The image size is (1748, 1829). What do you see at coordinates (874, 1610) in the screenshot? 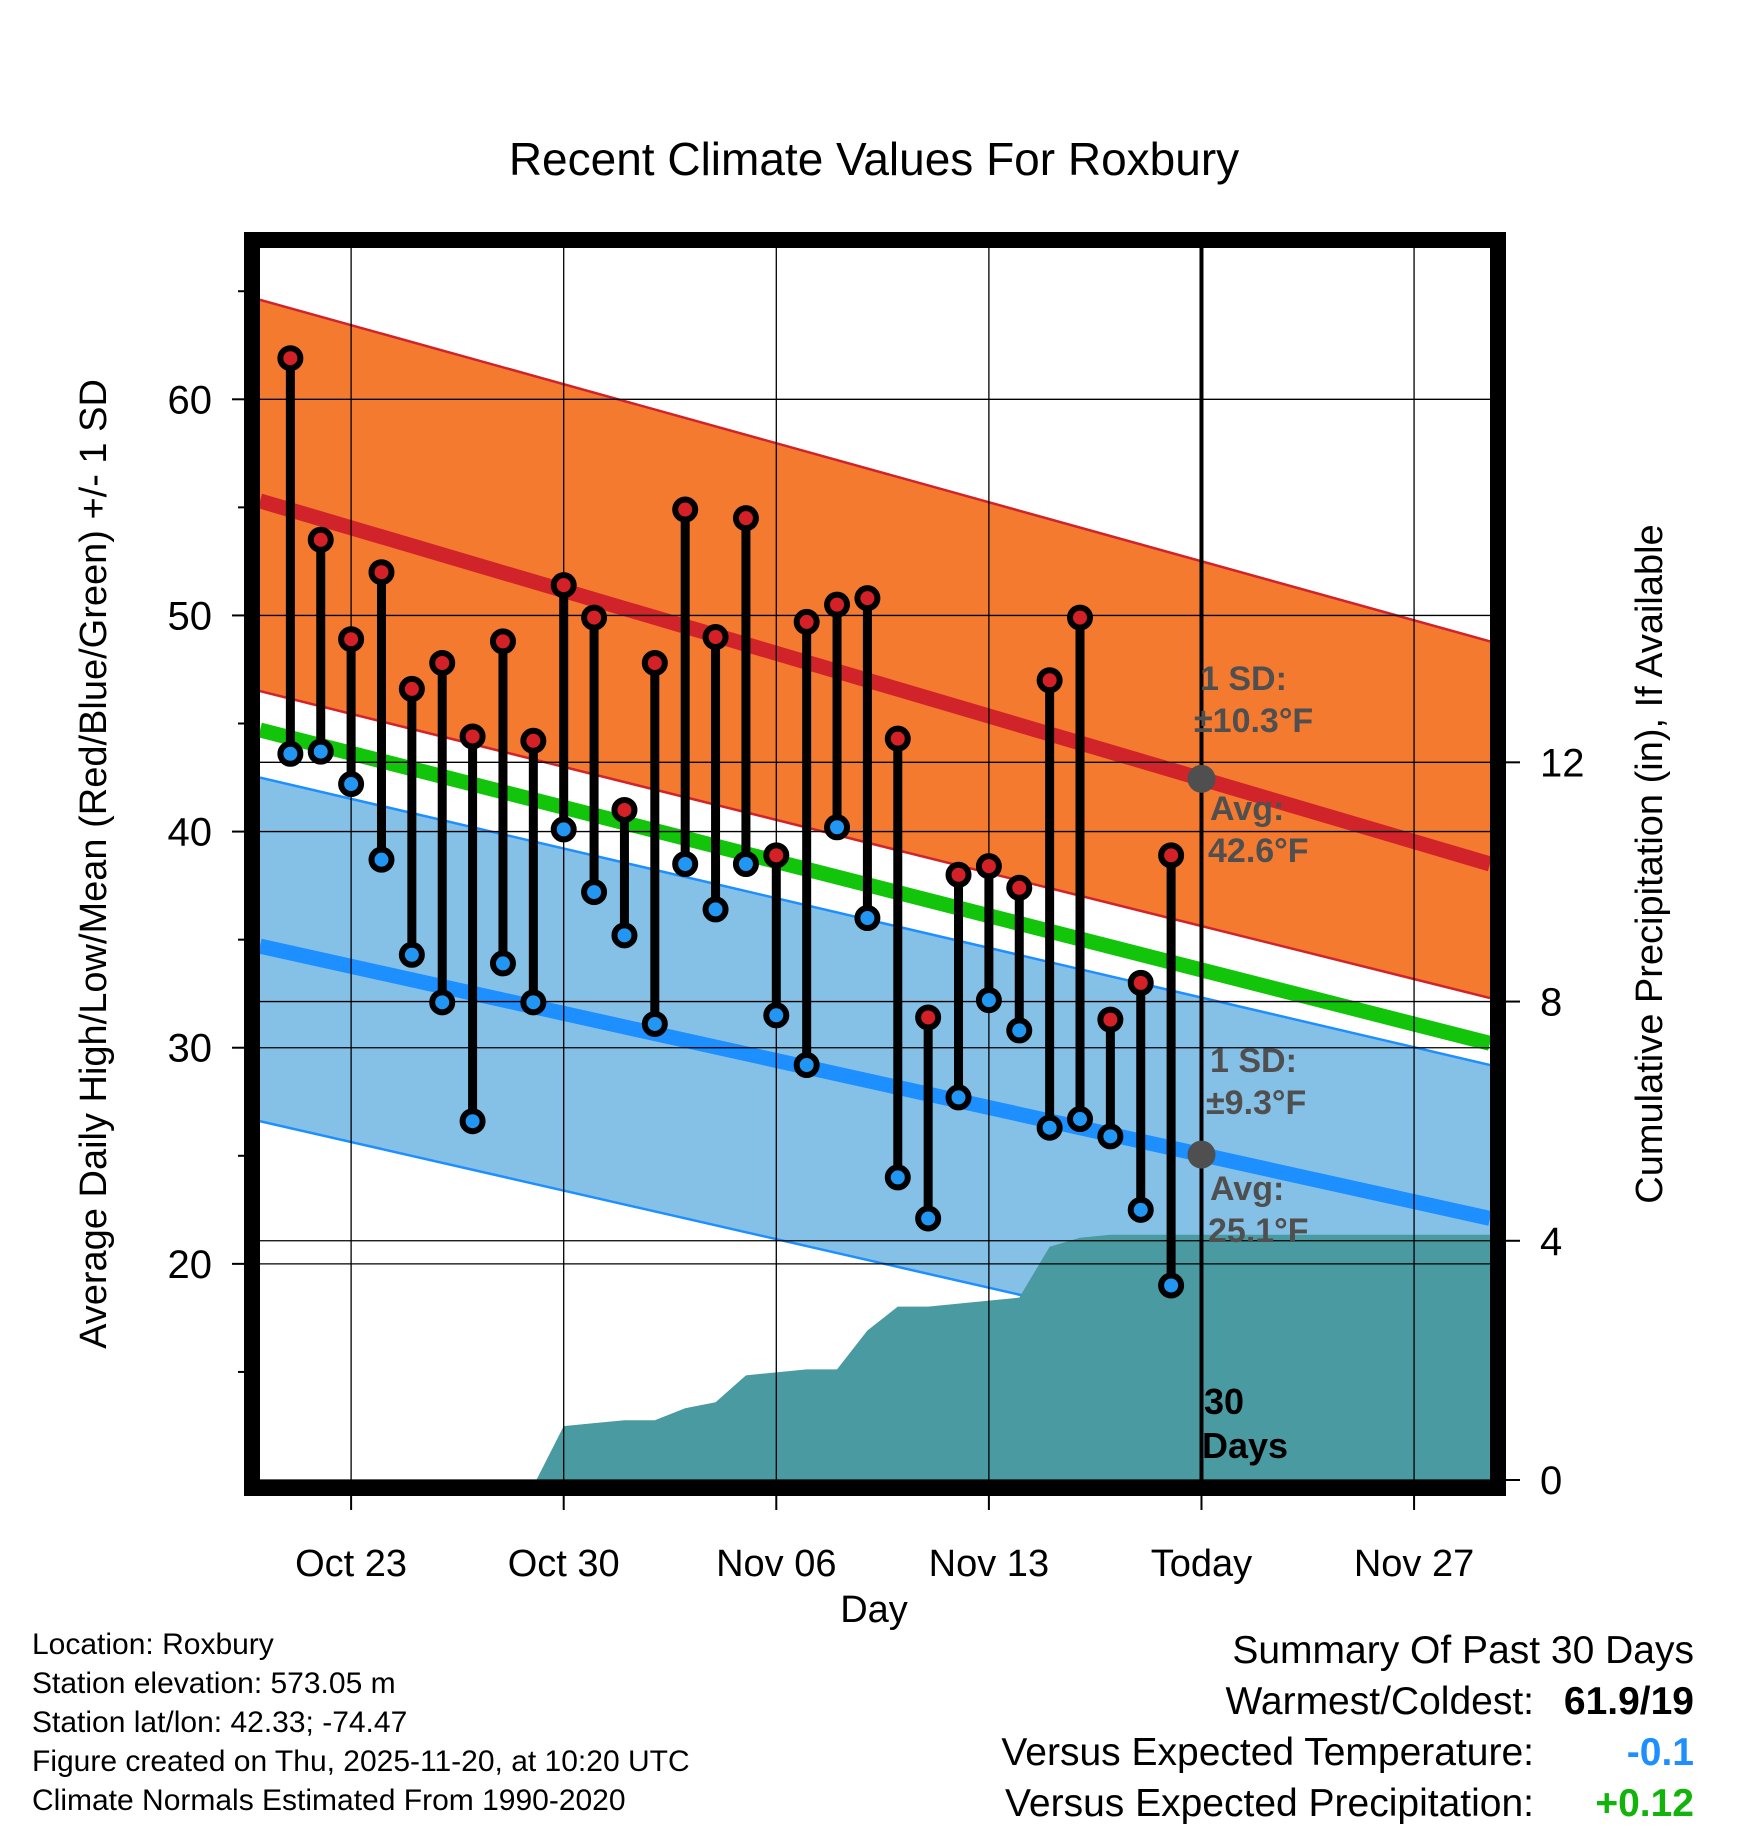
I see `x-axis-label: Day` at bounding box center [874, 1610].